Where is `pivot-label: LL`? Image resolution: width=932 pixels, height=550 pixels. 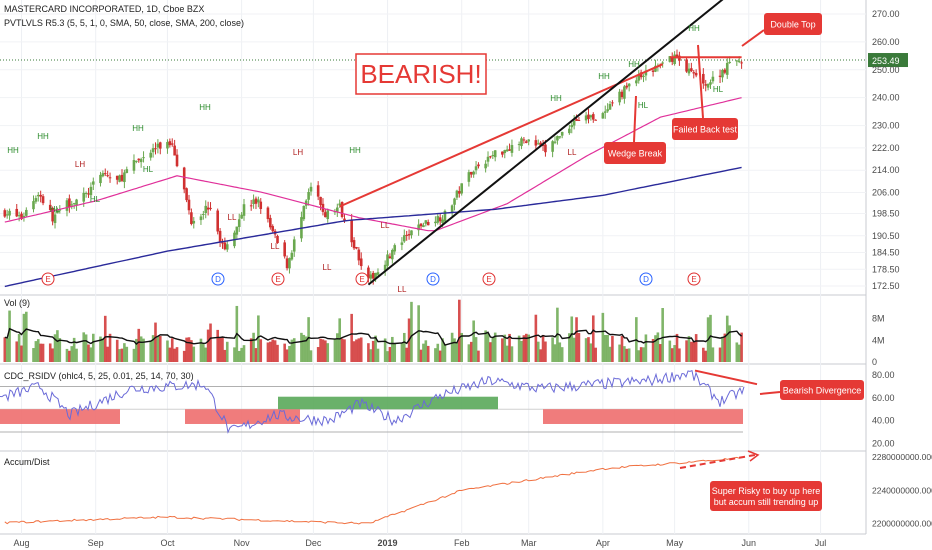 pivot-label: LL is located at coordinates (402, 289).